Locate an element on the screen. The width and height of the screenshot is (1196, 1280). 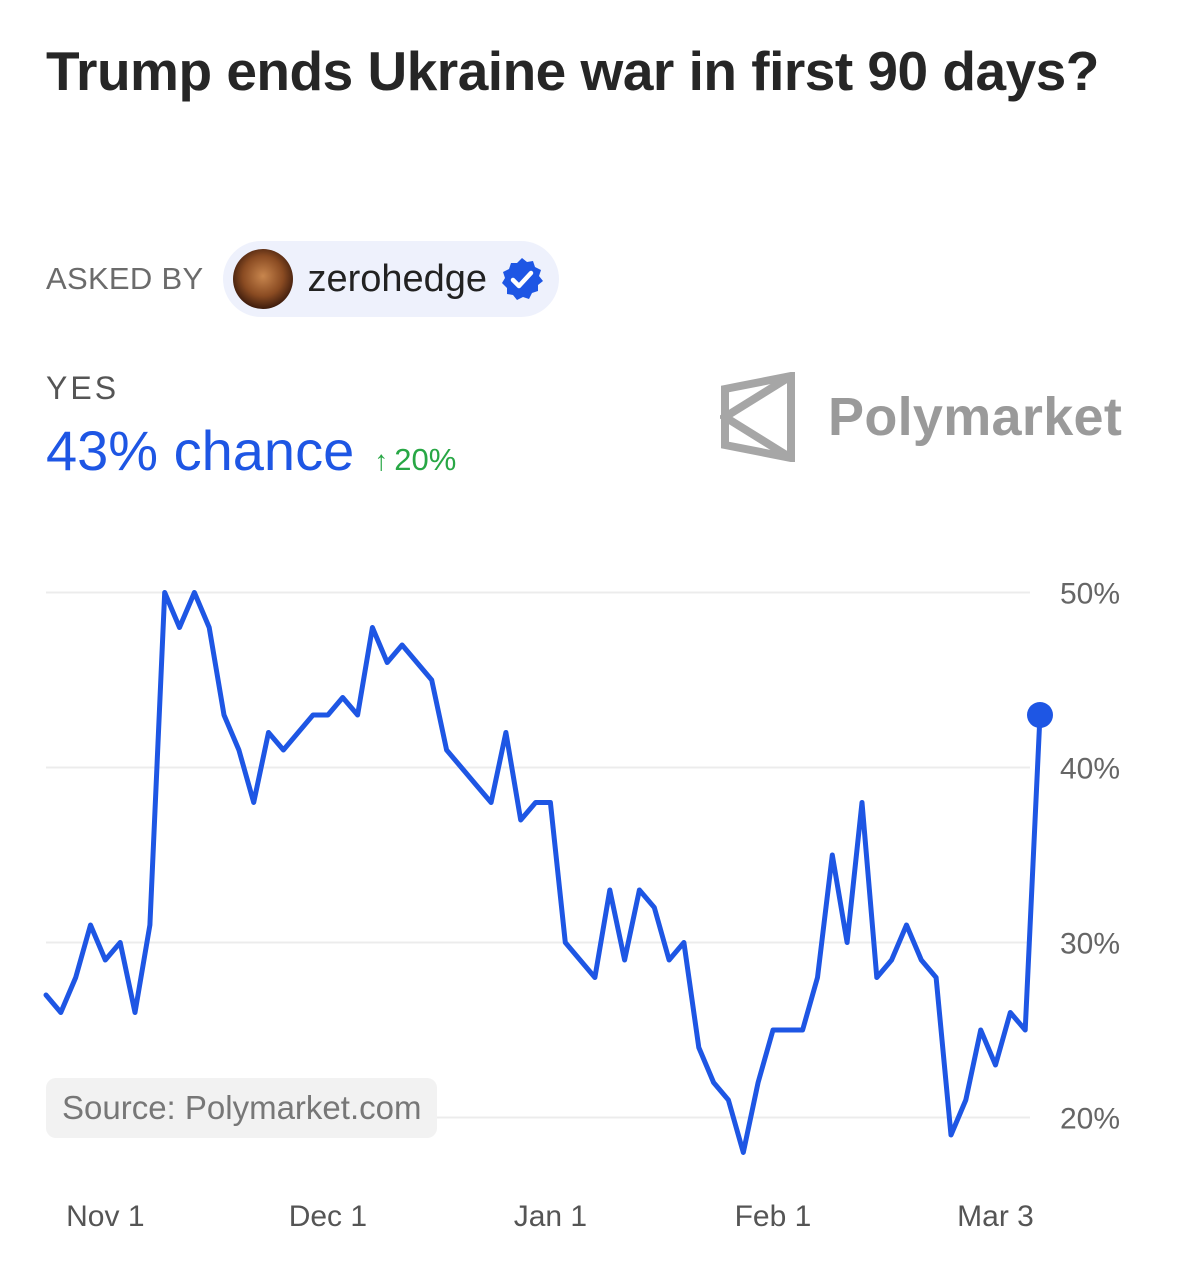
y-axis-ticks: 50% 40% 30% 20% is located at coordinates (1090, 857).